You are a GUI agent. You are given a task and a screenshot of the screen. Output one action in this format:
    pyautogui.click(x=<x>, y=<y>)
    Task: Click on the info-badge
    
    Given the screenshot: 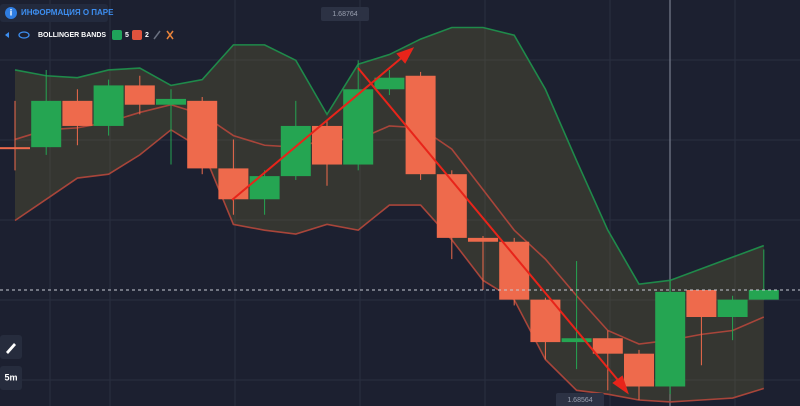 What is the action you would take?
    pyautogui.click(x=54, y=13)
    